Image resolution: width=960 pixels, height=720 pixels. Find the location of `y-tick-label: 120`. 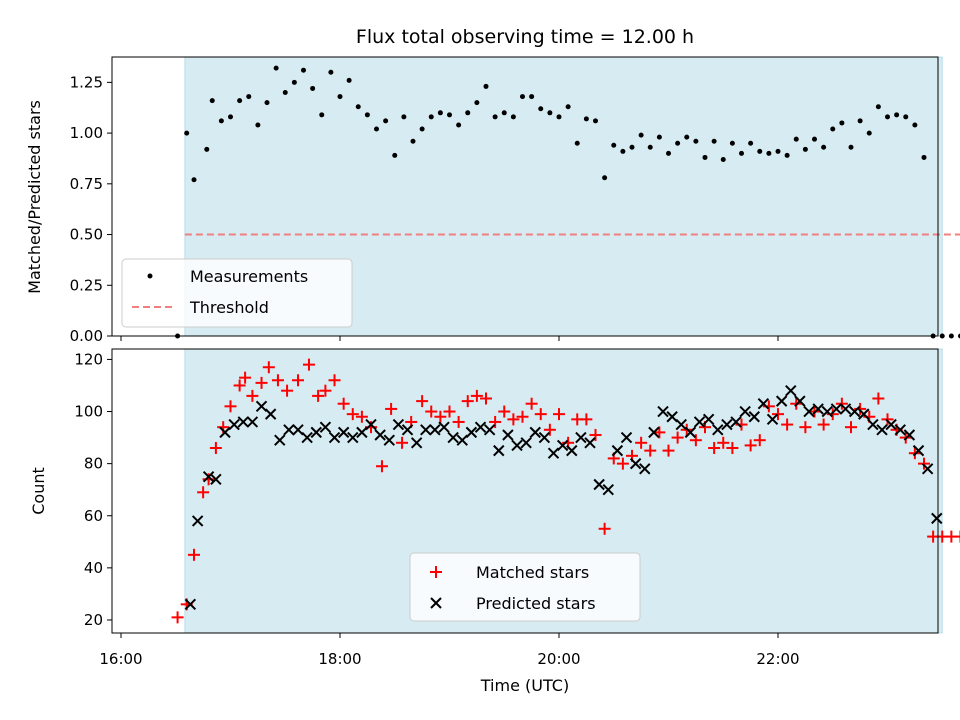

y-tick-label: 120 is located at coordinates (88, 359).